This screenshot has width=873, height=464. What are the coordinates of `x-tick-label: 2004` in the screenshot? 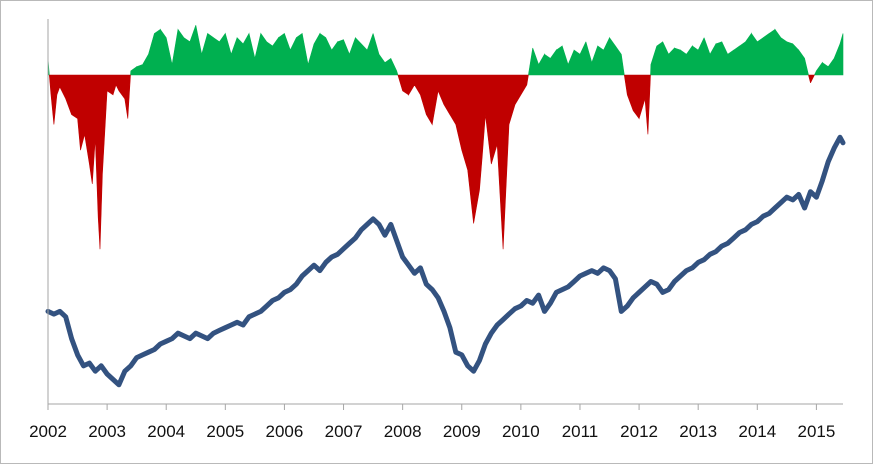 It's located at (166, 431).